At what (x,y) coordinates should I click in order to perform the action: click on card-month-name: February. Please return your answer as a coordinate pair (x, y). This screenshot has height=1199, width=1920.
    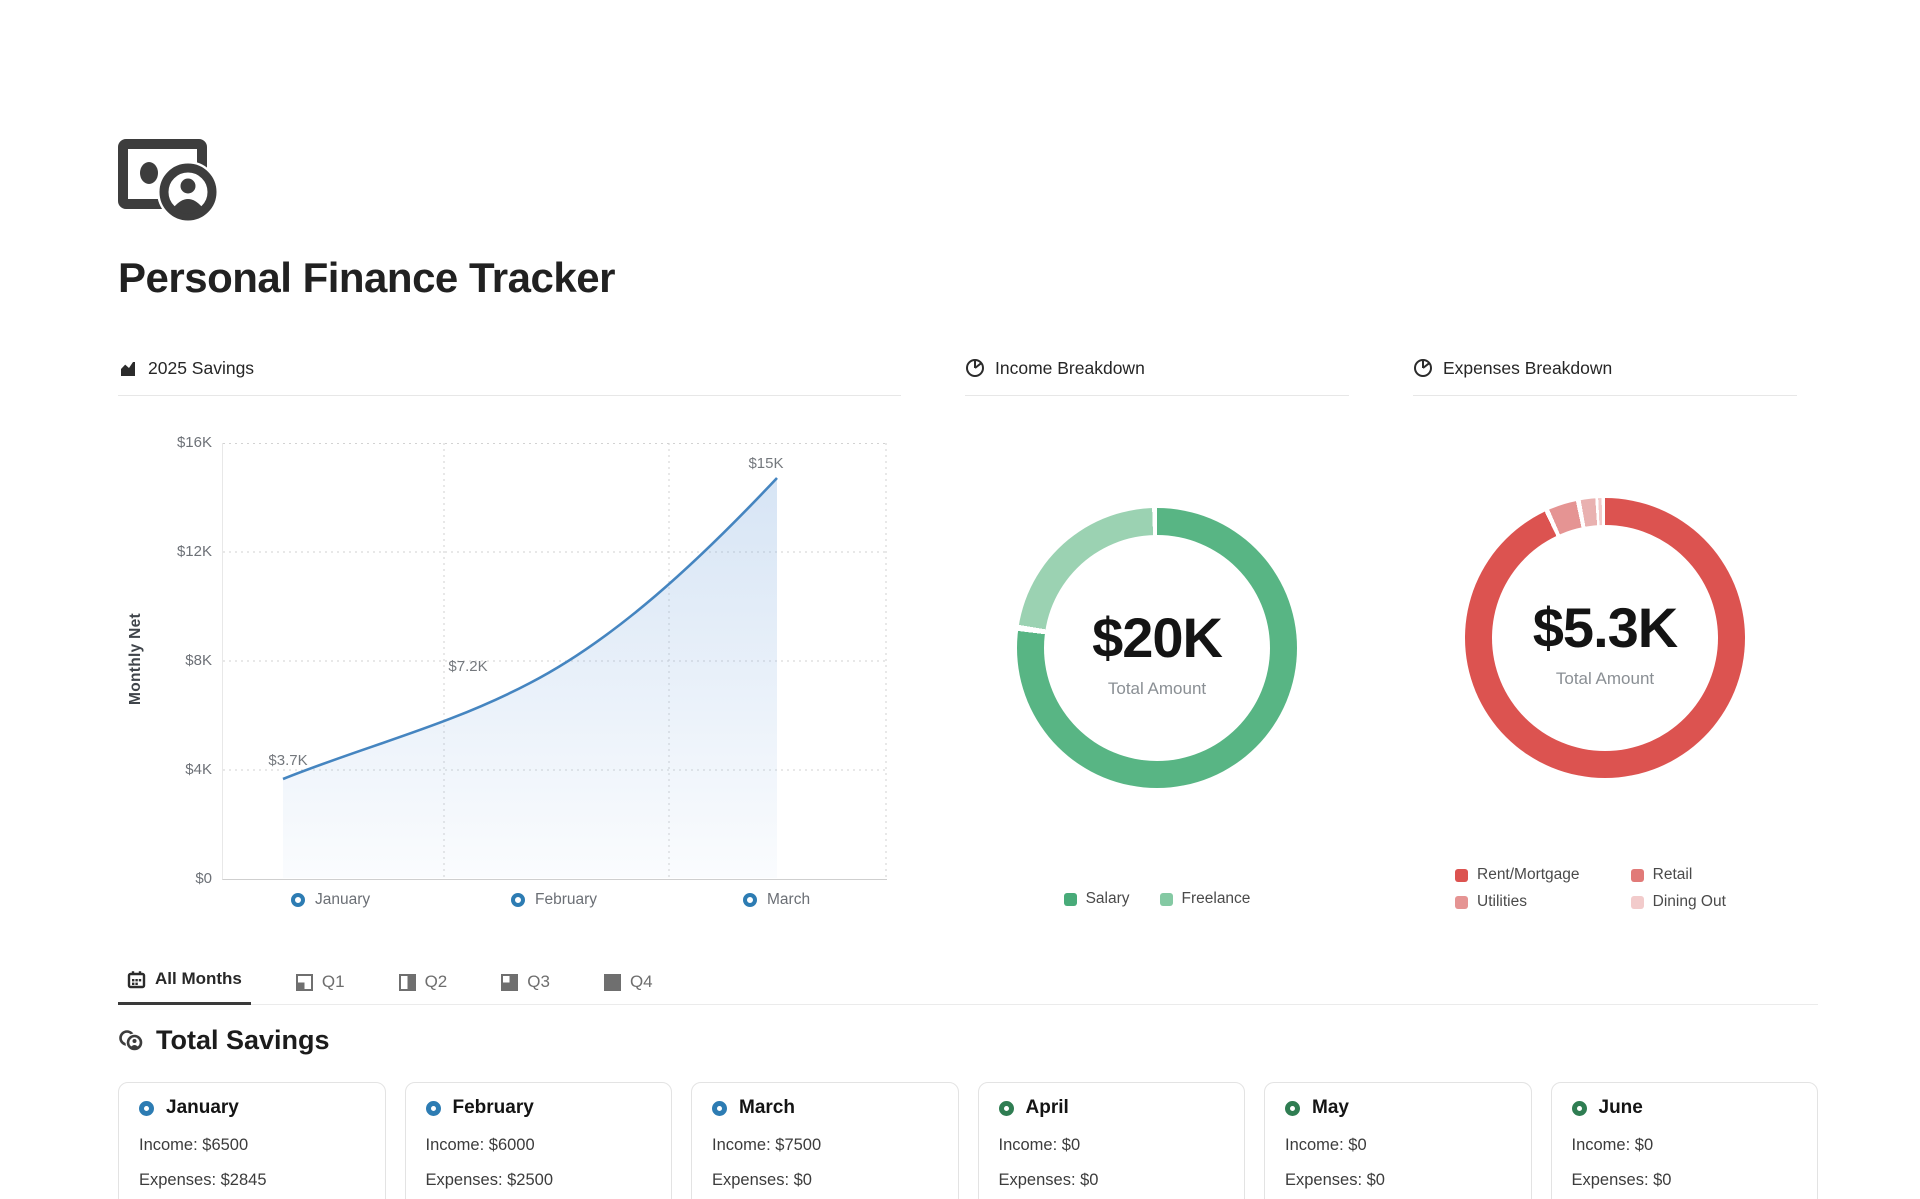
    Looking at the image, I should click on (493, 1107).